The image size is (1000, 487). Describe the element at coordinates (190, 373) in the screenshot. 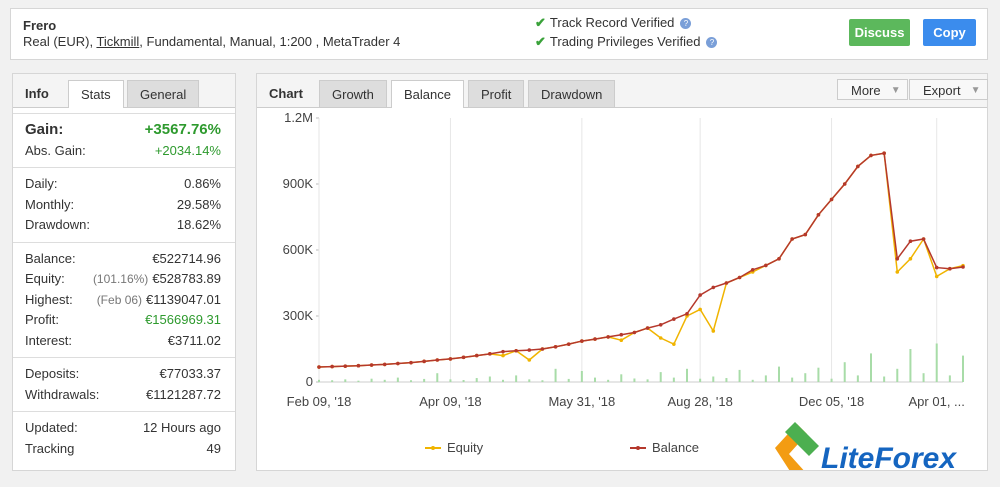

I see `info-value: €77033.37` at that location.